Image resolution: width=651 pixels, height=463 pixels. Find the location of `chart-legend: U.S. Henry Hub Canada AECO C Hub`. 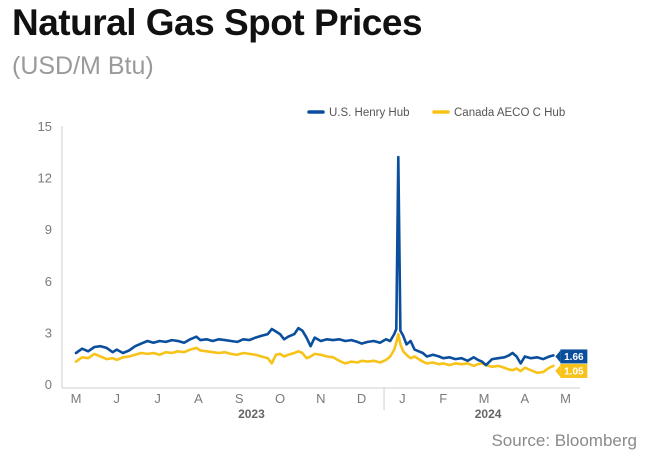

chart-legend: U.S. Henry Hub Canada AECO C Hub is located at coordinates (436, 113).